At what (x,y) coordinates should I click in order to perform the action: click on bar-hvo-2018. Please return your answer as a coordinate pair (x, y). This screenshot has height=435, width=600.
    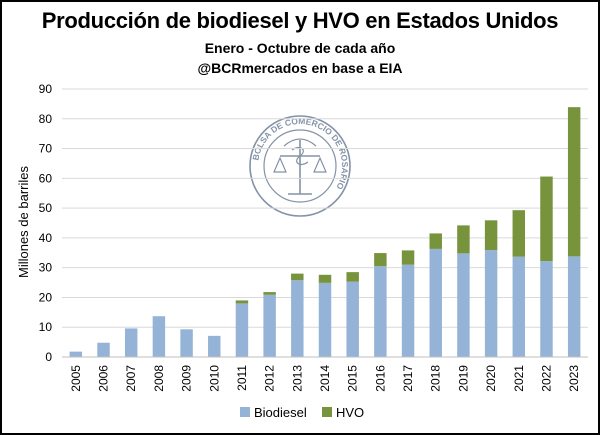
    Looking at the image, I should click on (435, 241).